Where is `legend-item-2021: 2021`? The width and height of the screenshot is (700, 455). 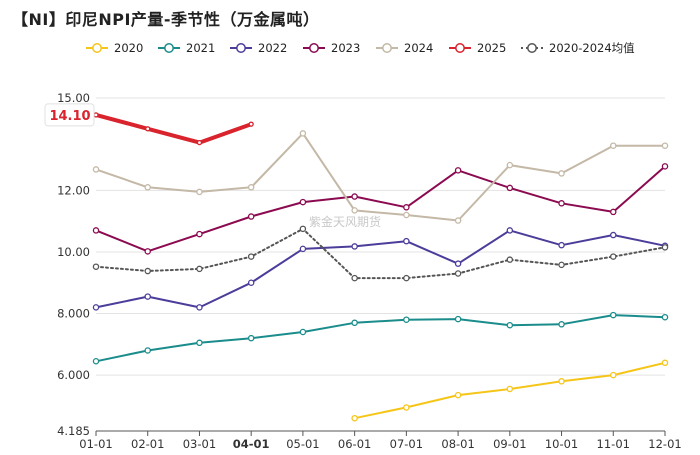 legend-item-2021: 2021 is located at coordinates (186, 48).